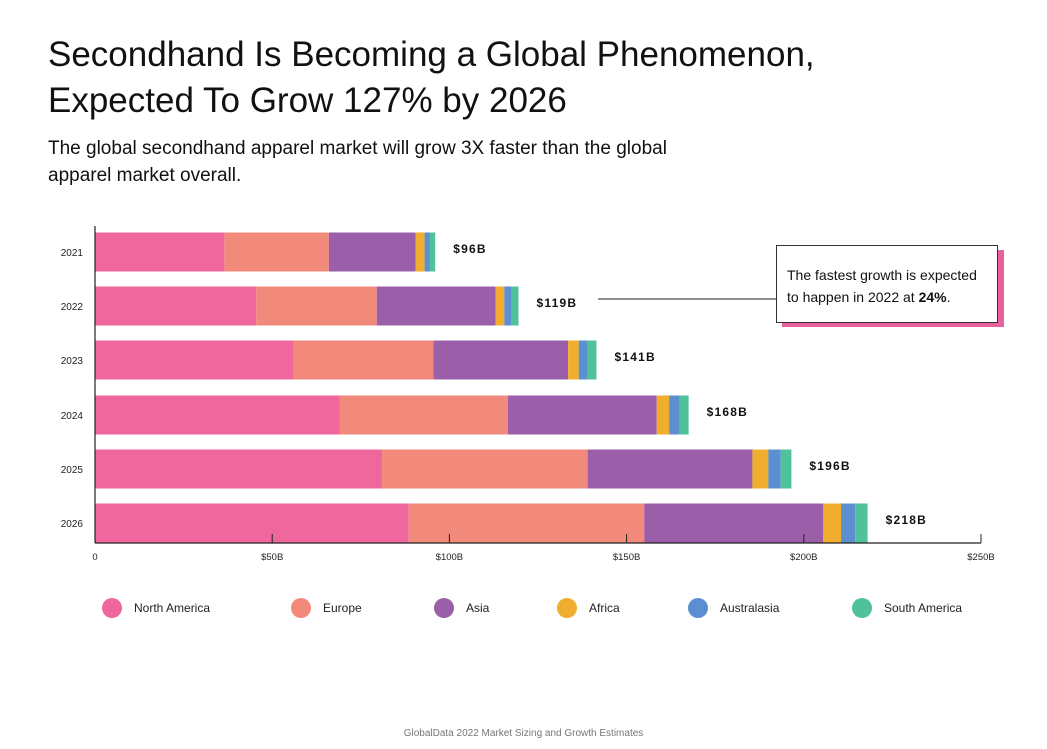 Image resolution: width=1047 pixels, height=749 pixels. Describe the element at coordinates (485, 469) in the screenshot. I see `bar-segment-2025-europe` at that location.